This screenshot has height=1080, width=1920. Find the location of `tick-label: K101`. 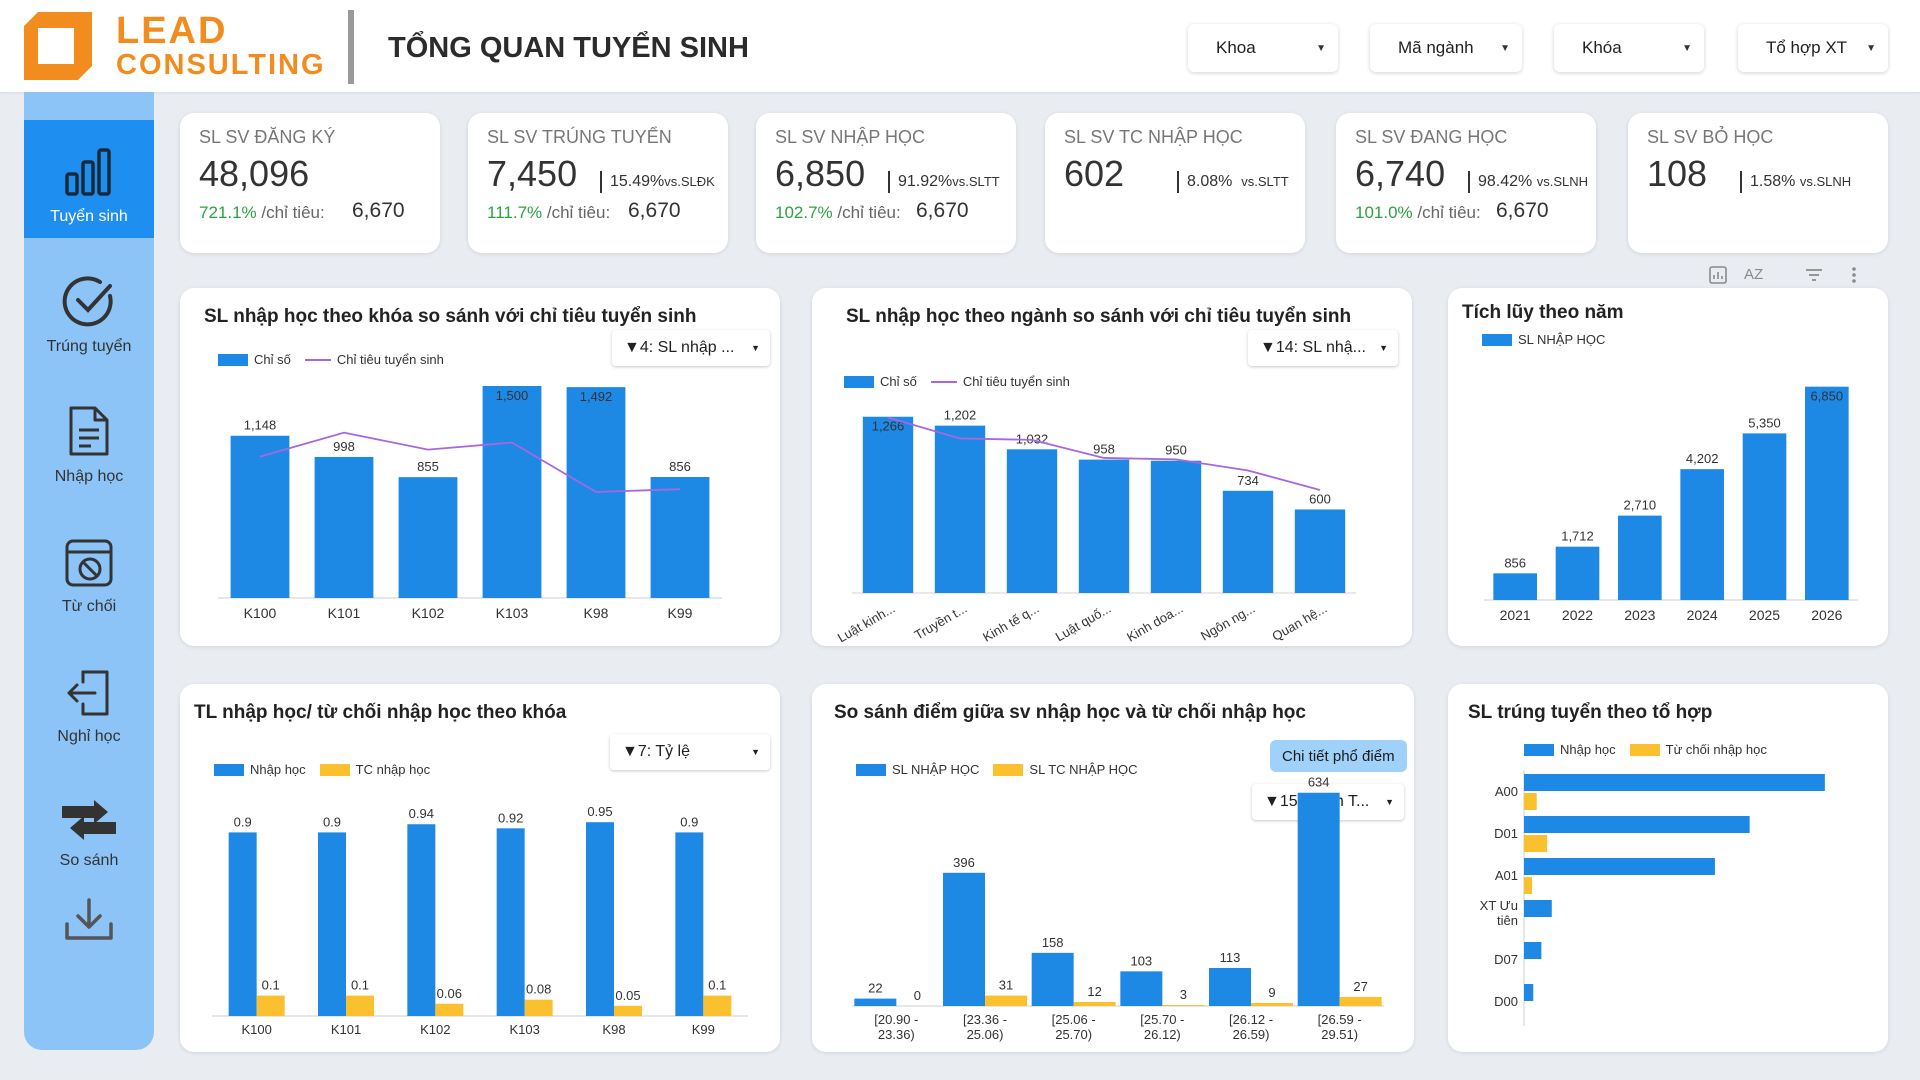

tick-label: K101 is located at coordinates (344, 613).